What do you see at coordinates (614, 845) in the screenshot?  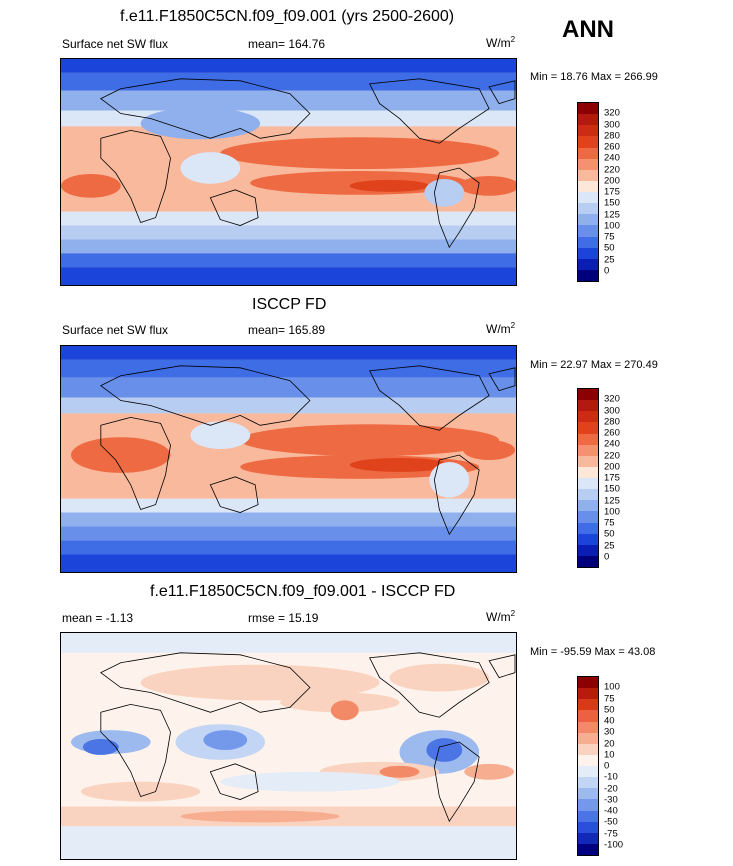 I see `tick-label: -100` at bounding box center [614, 845].